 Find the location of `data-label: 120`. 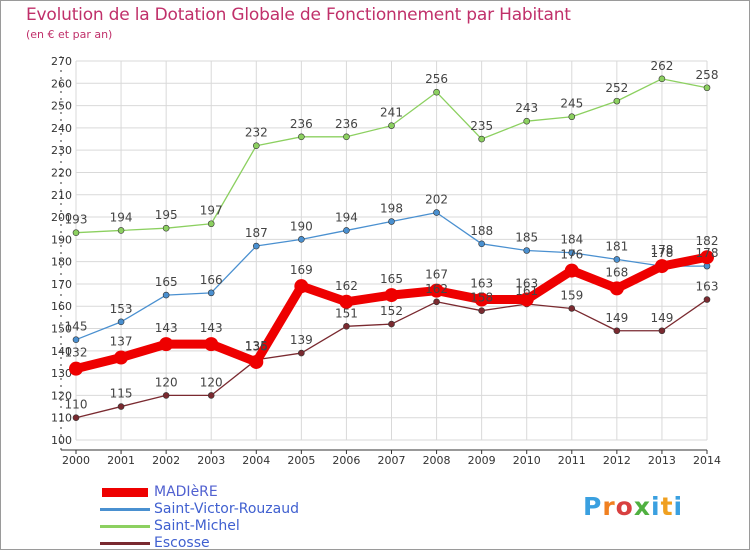

data-label: 120 is located at coordinates (211, 382).